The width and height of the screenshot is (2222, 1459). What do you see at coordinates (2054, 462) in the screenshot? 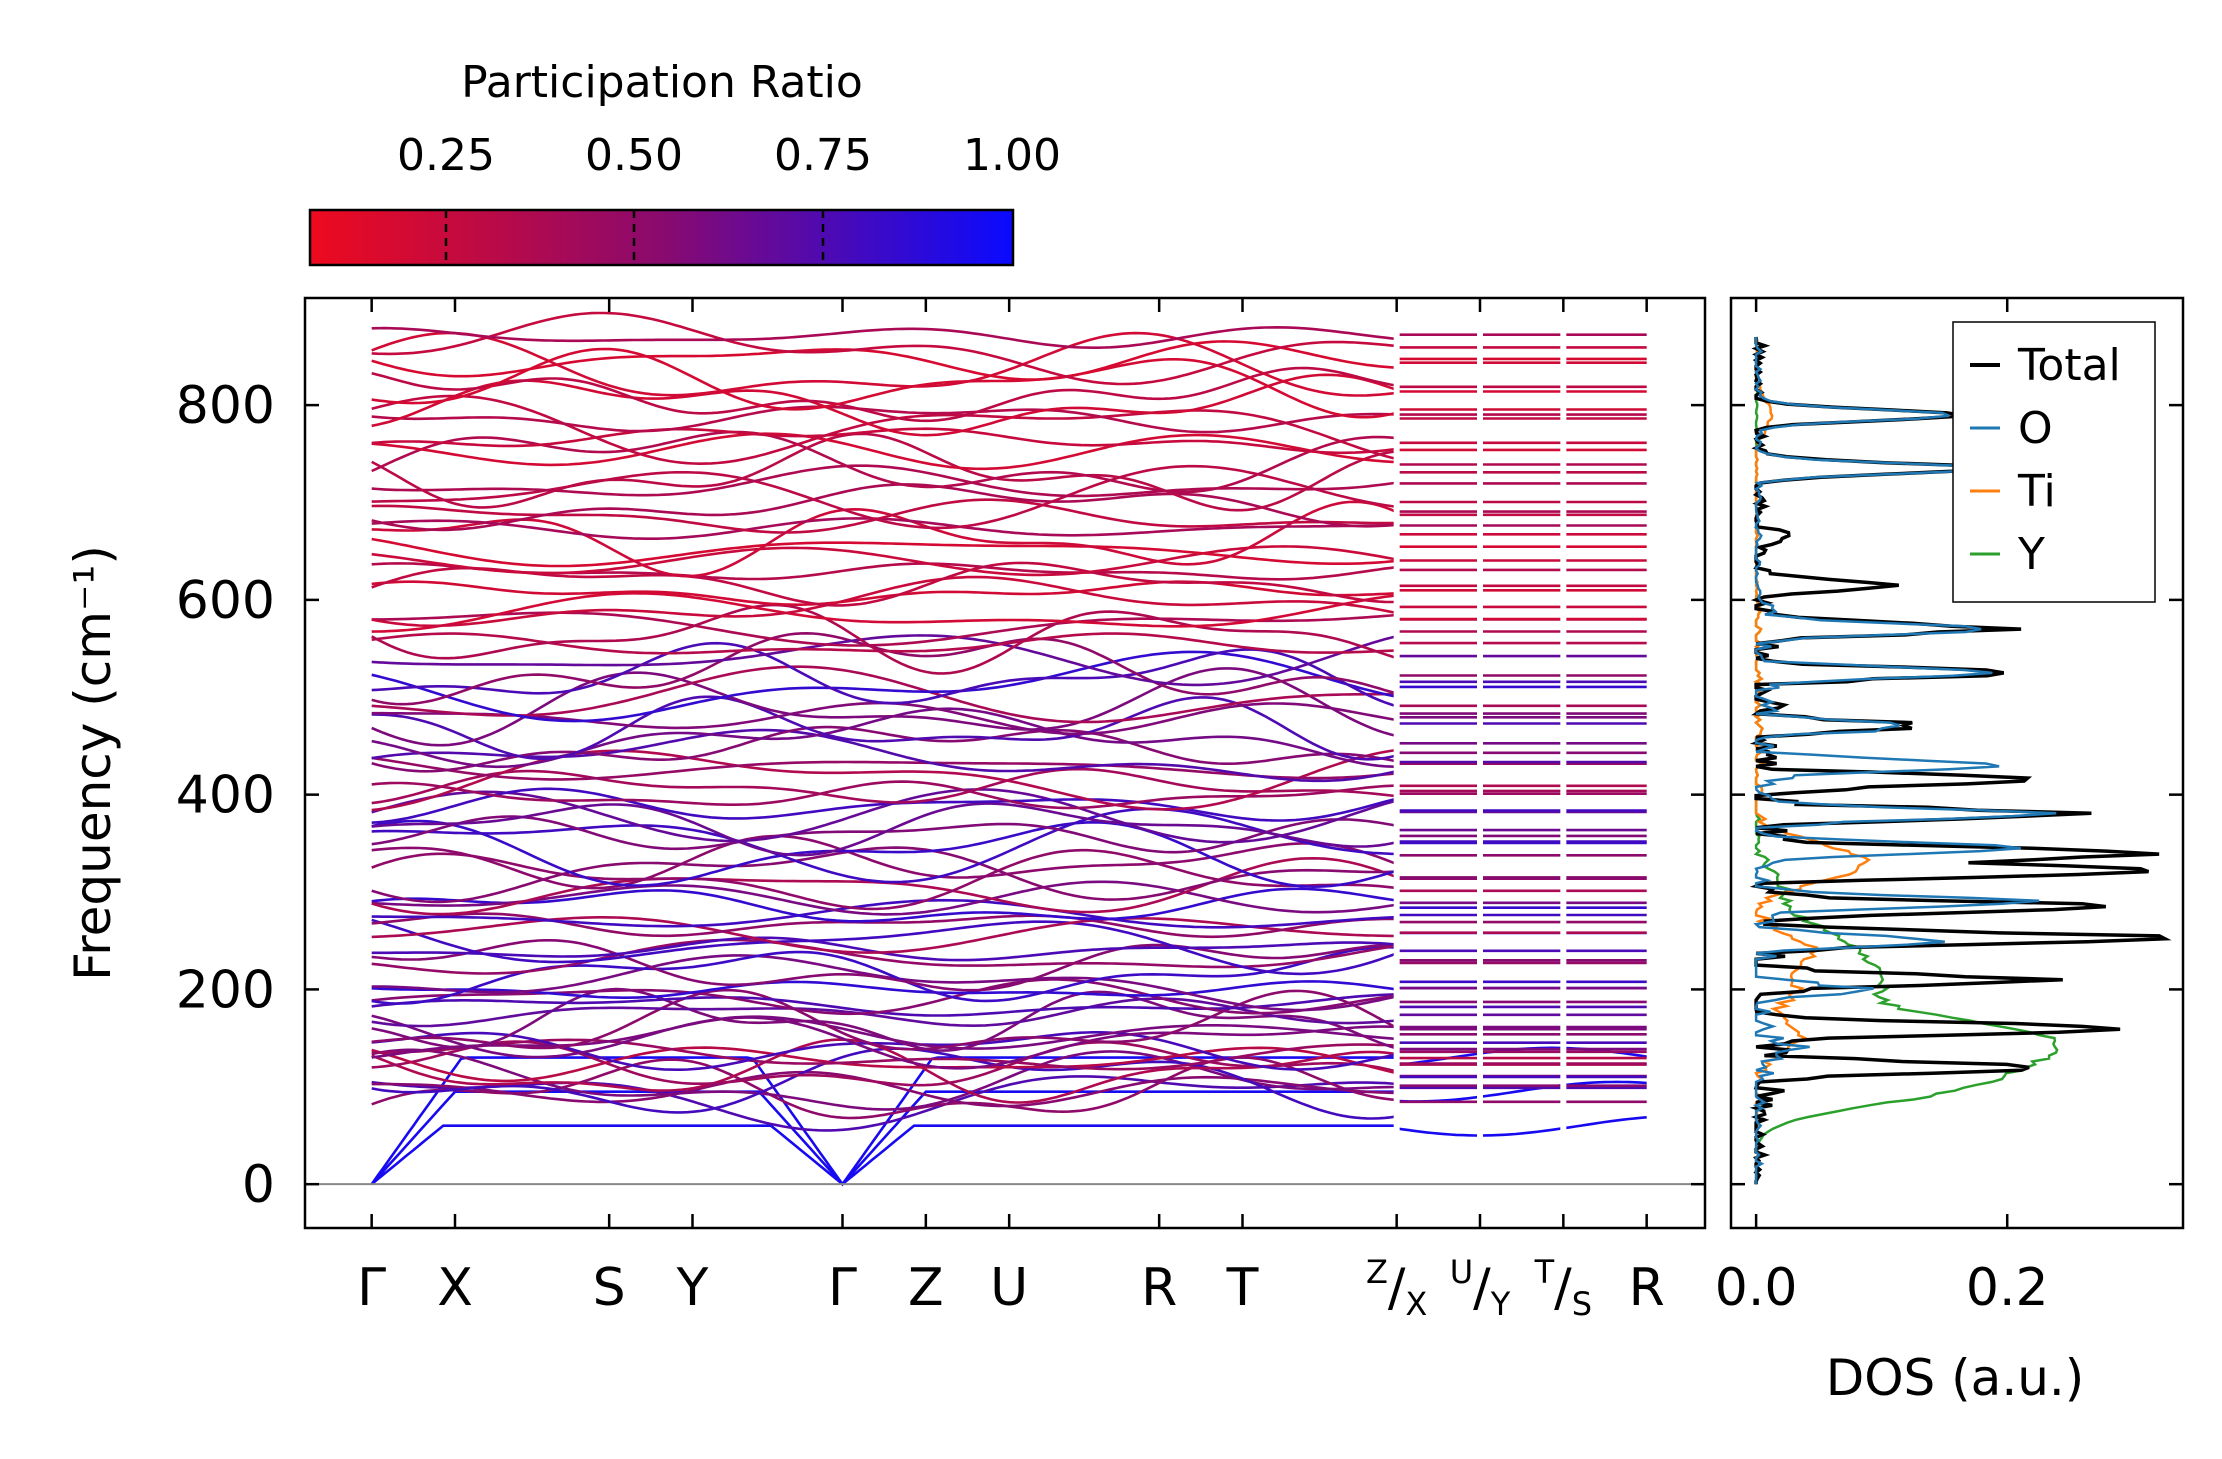
I see `legend: Total O Ti Y` at bounding box center [2054, 462].